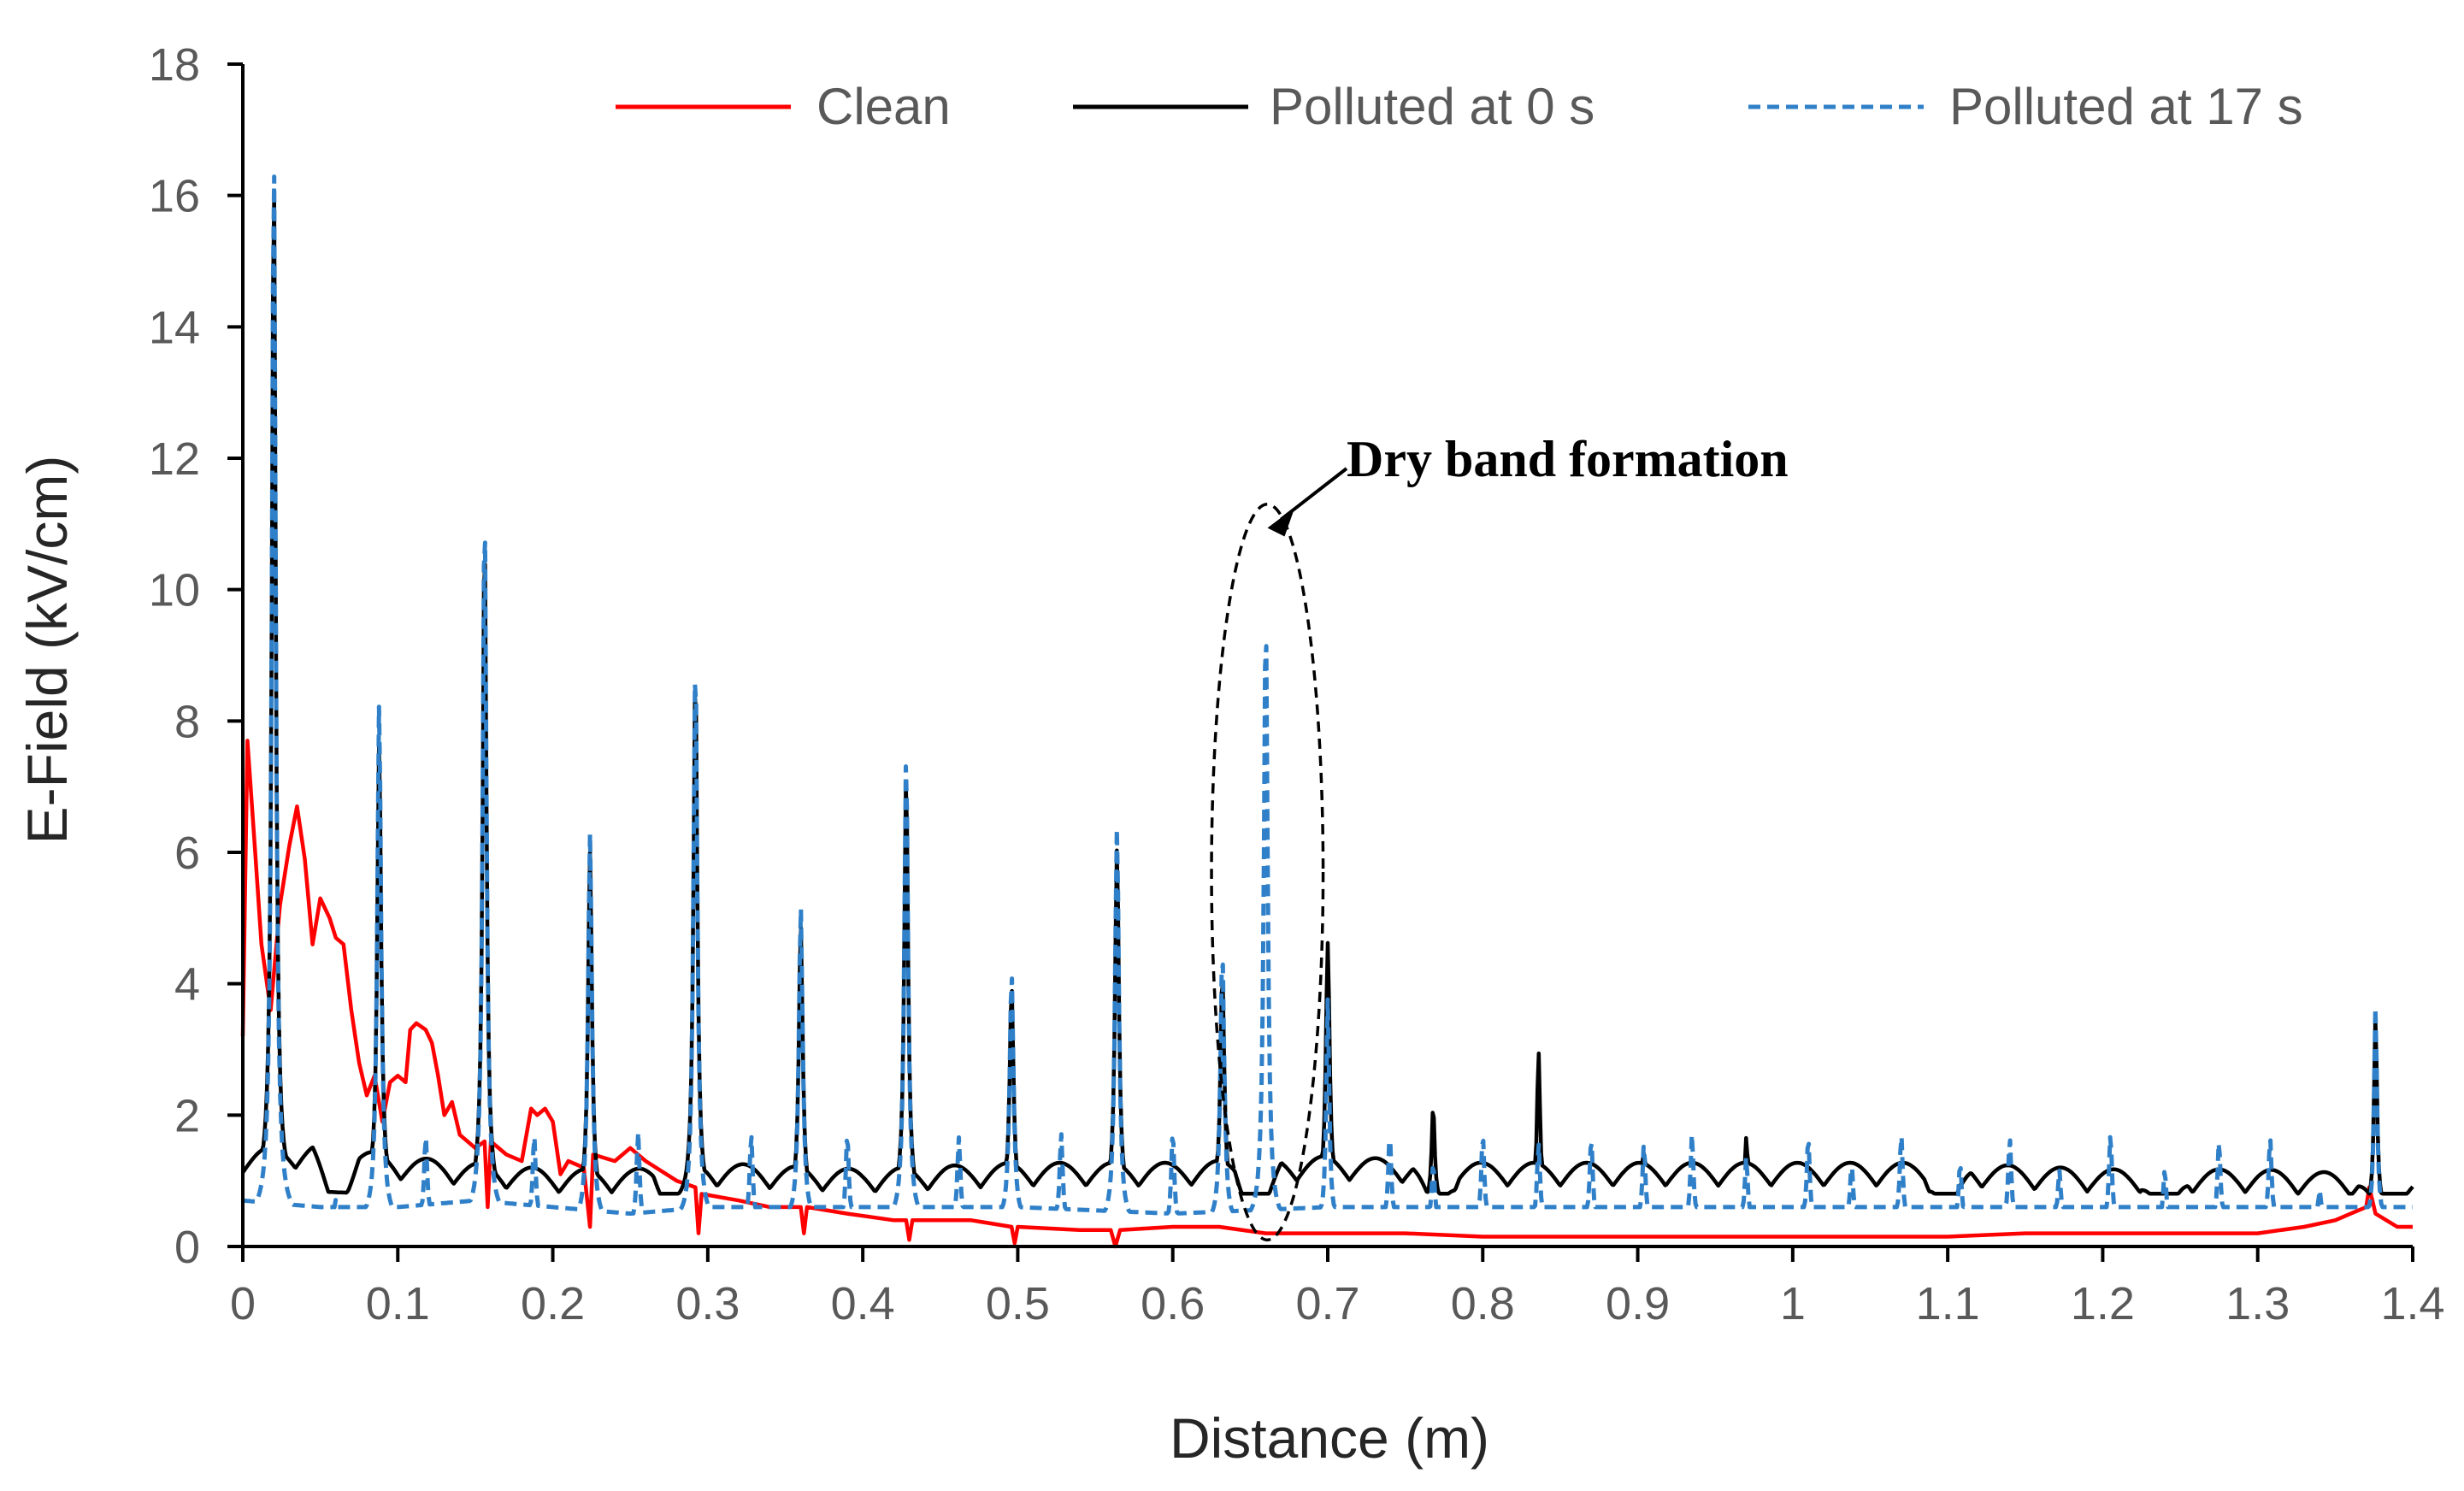 The image size is (2464, 1491). Describe the element at coordinates (187, 985) in the screenshot. I see `y-tick-label: 4` at that location.